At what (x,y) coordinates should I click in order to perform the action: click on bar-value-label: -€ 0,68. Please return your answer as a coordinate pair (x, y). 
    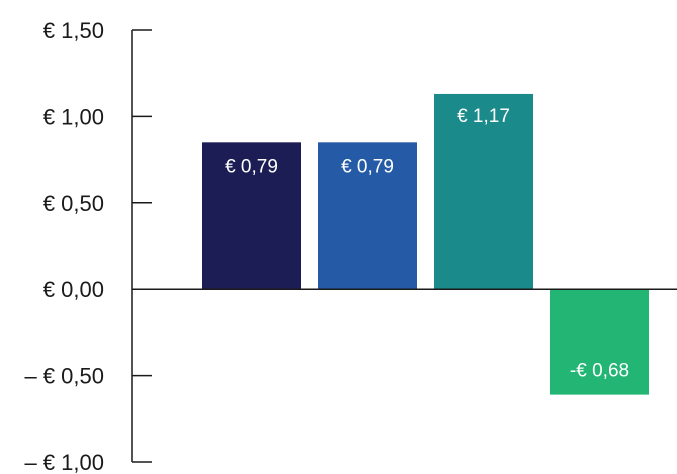
    Looking at the image, I should click on (599, 371).